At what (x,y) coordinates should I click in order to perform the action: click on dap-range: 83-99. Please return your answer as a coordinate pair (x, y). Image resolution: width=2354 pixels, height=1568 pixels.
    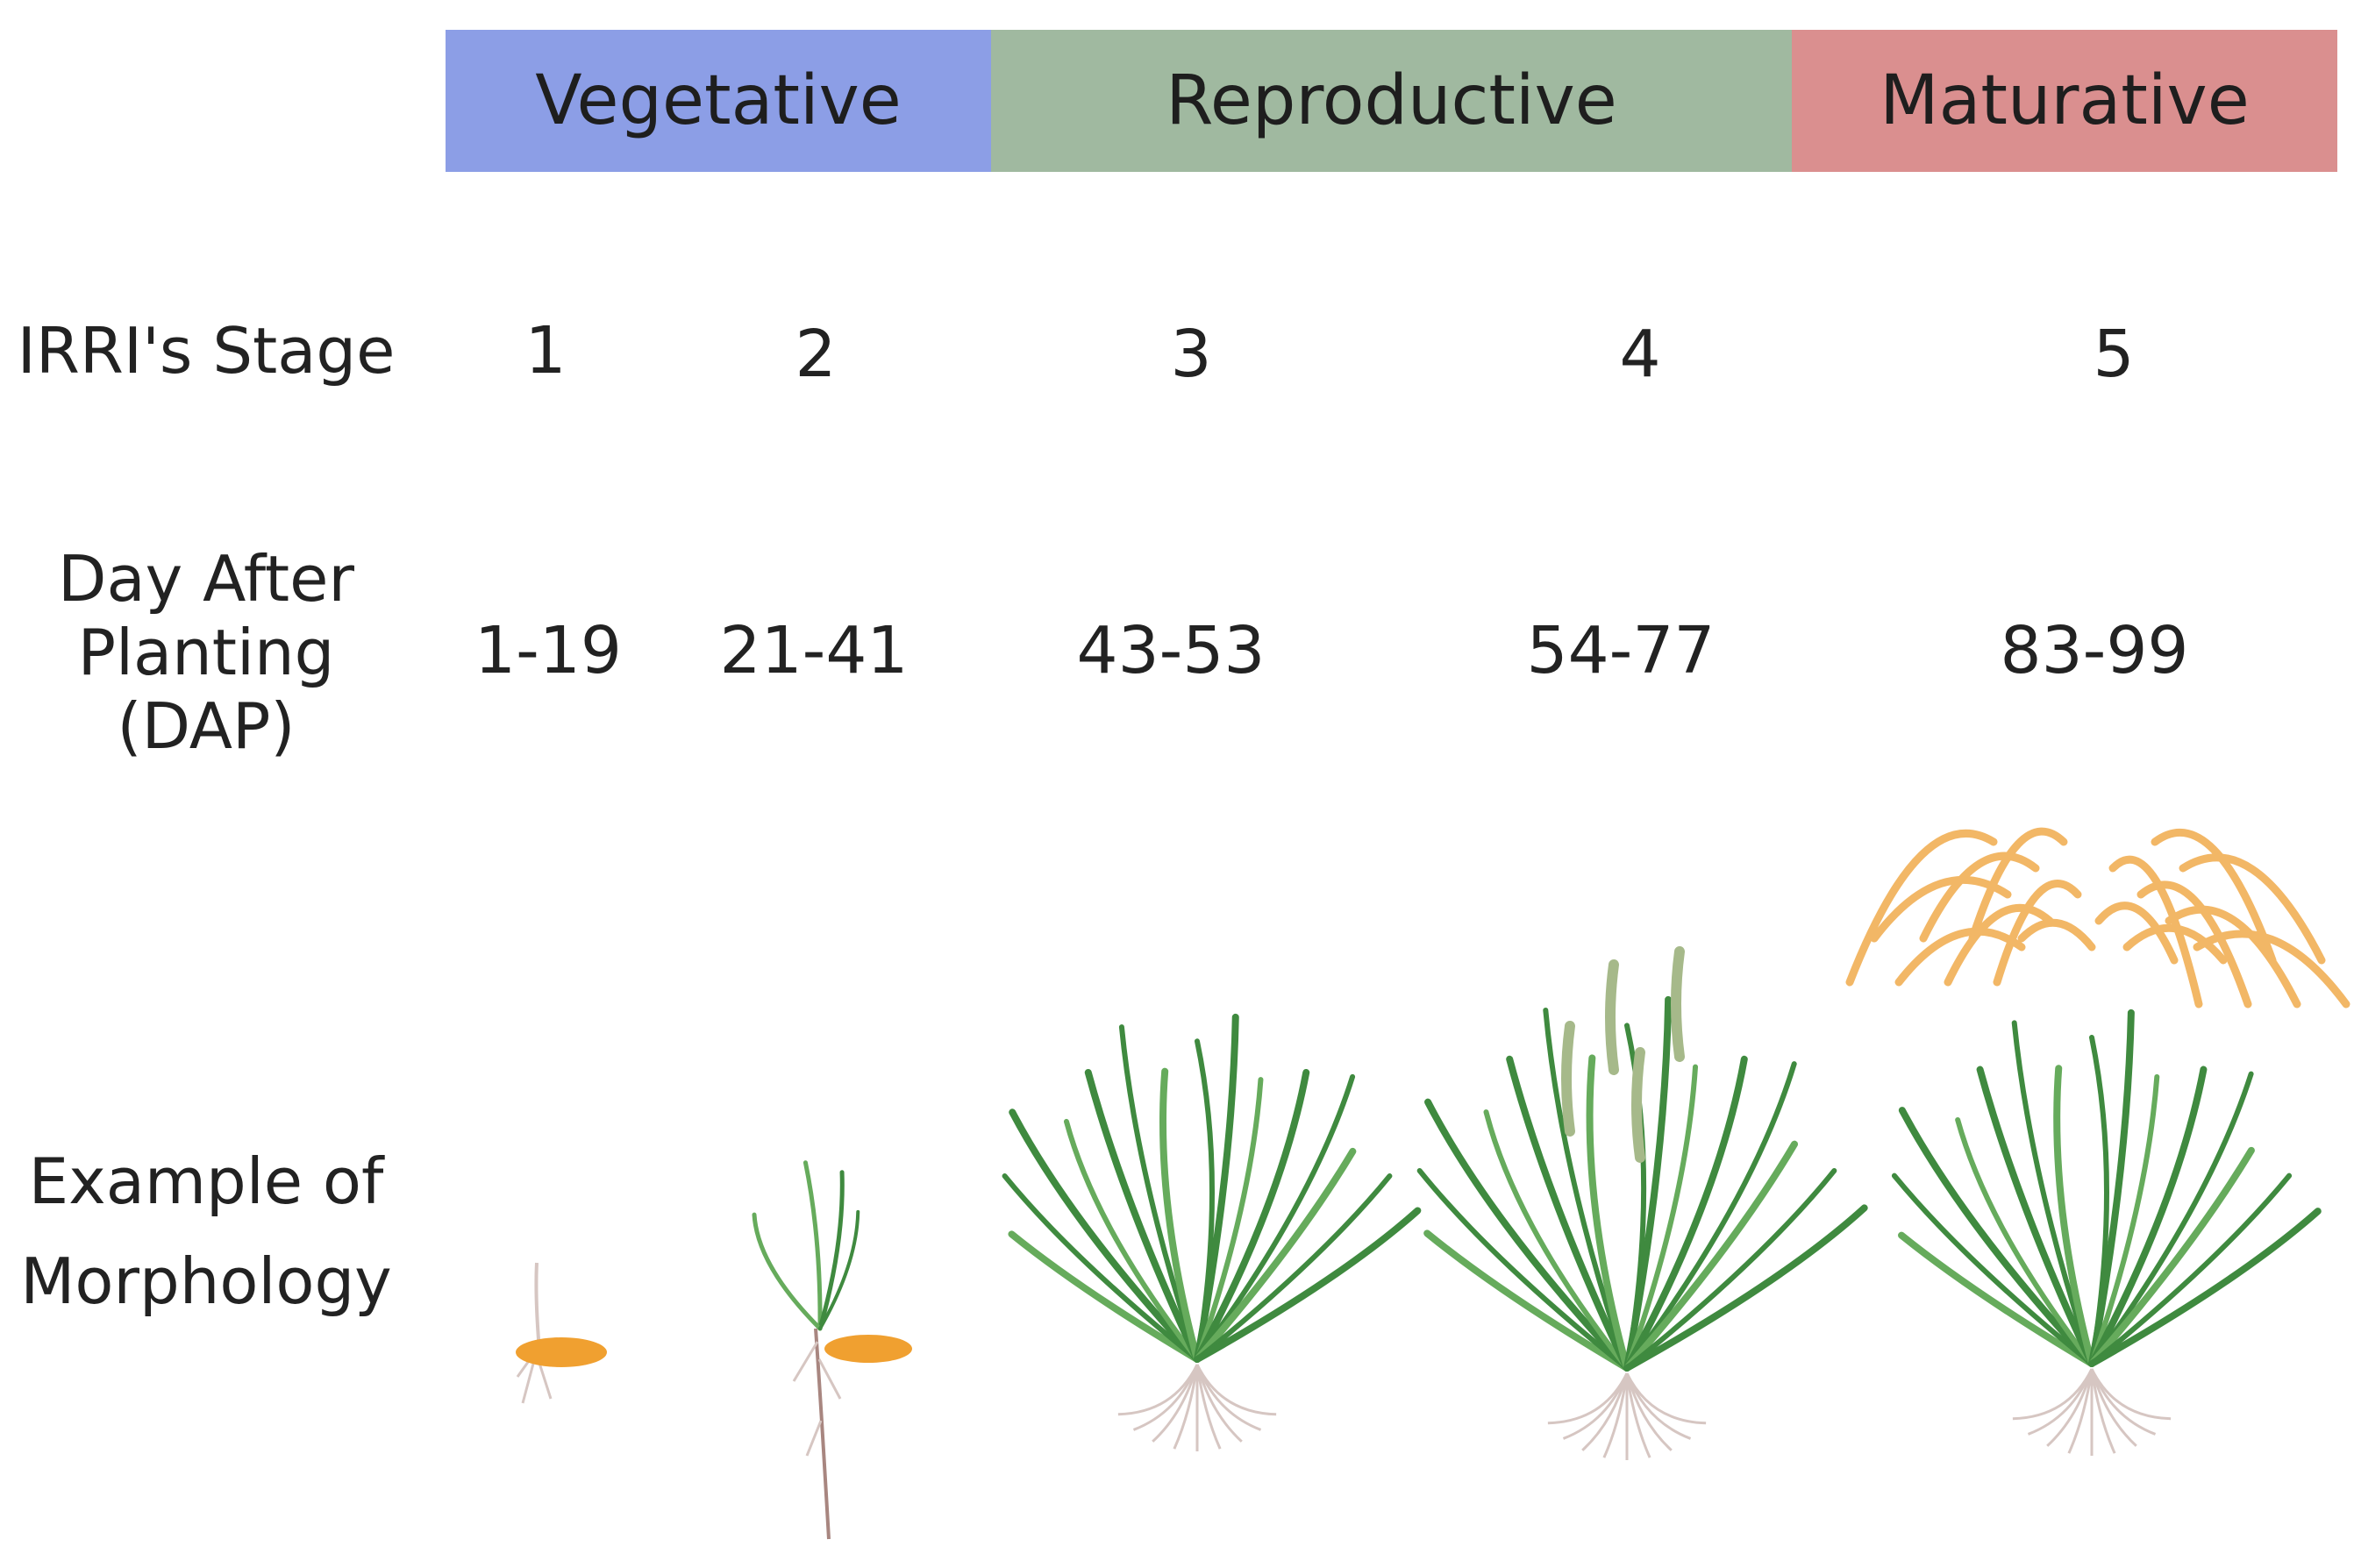
    Looking at the image, I should click on (2094, 651).